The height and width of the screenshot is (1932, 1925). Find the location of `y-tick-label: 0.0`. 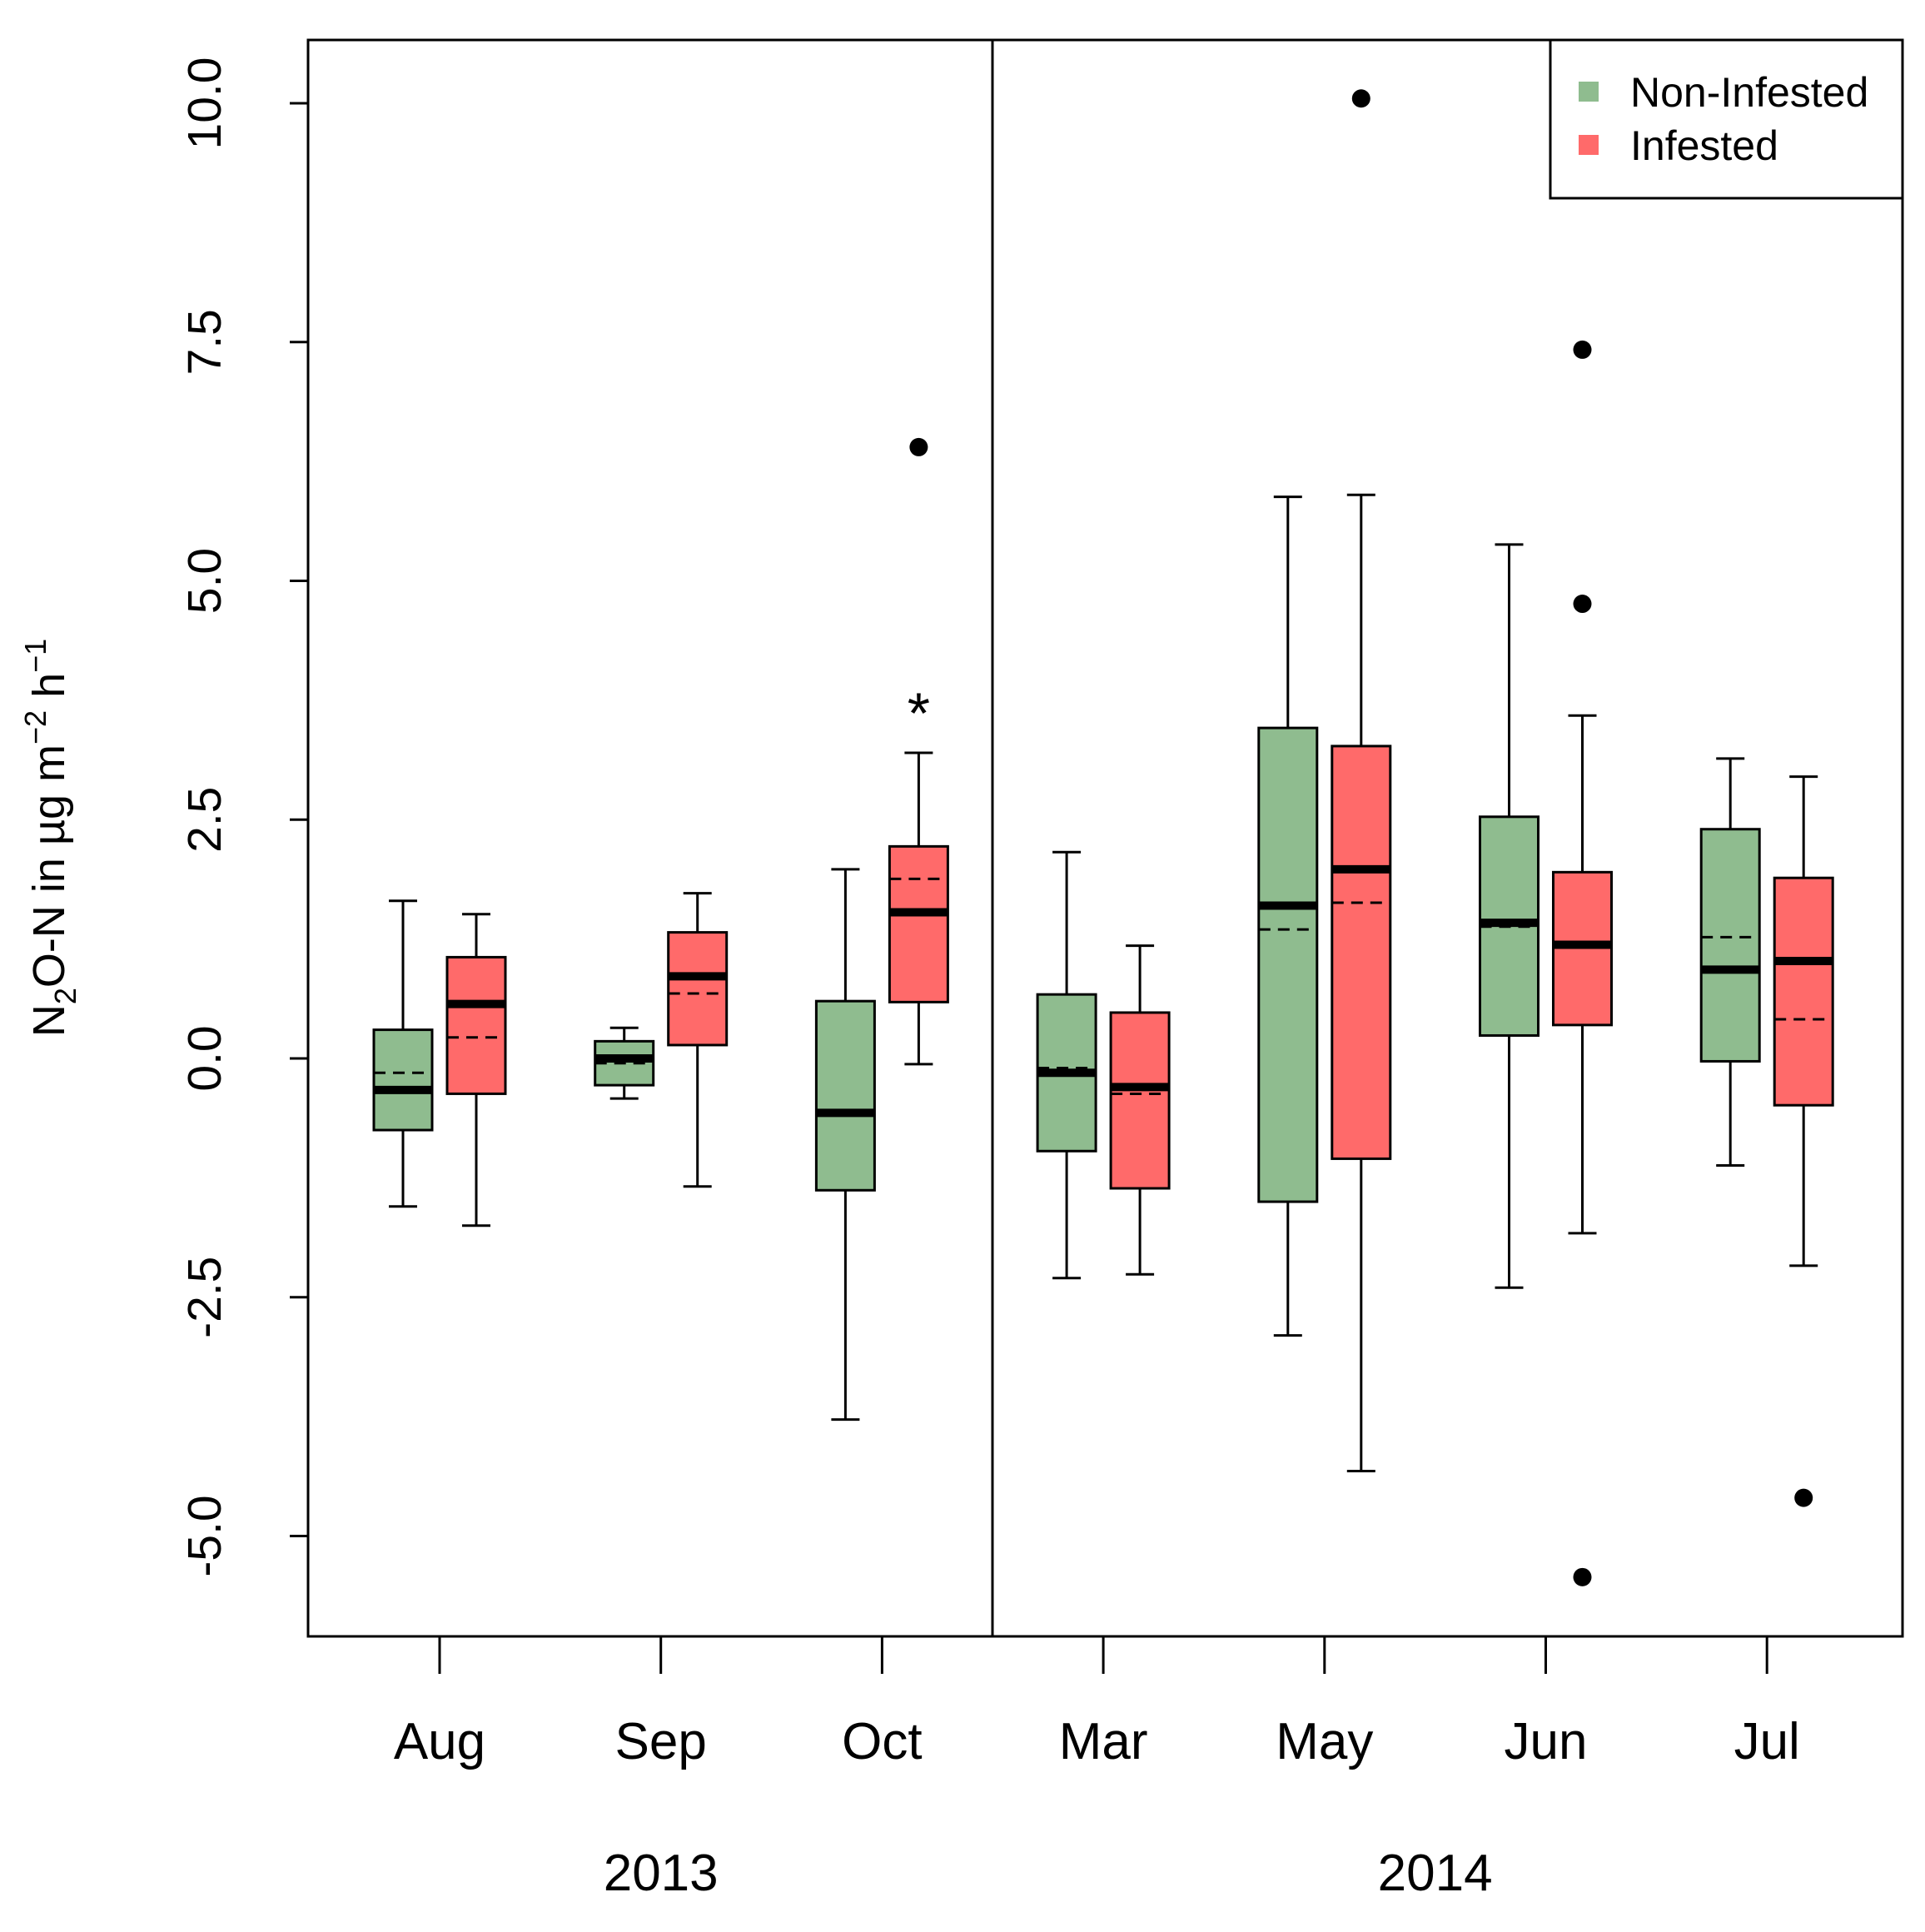

y-tick-label: 0.0 is located at coordinates (204, 1058).